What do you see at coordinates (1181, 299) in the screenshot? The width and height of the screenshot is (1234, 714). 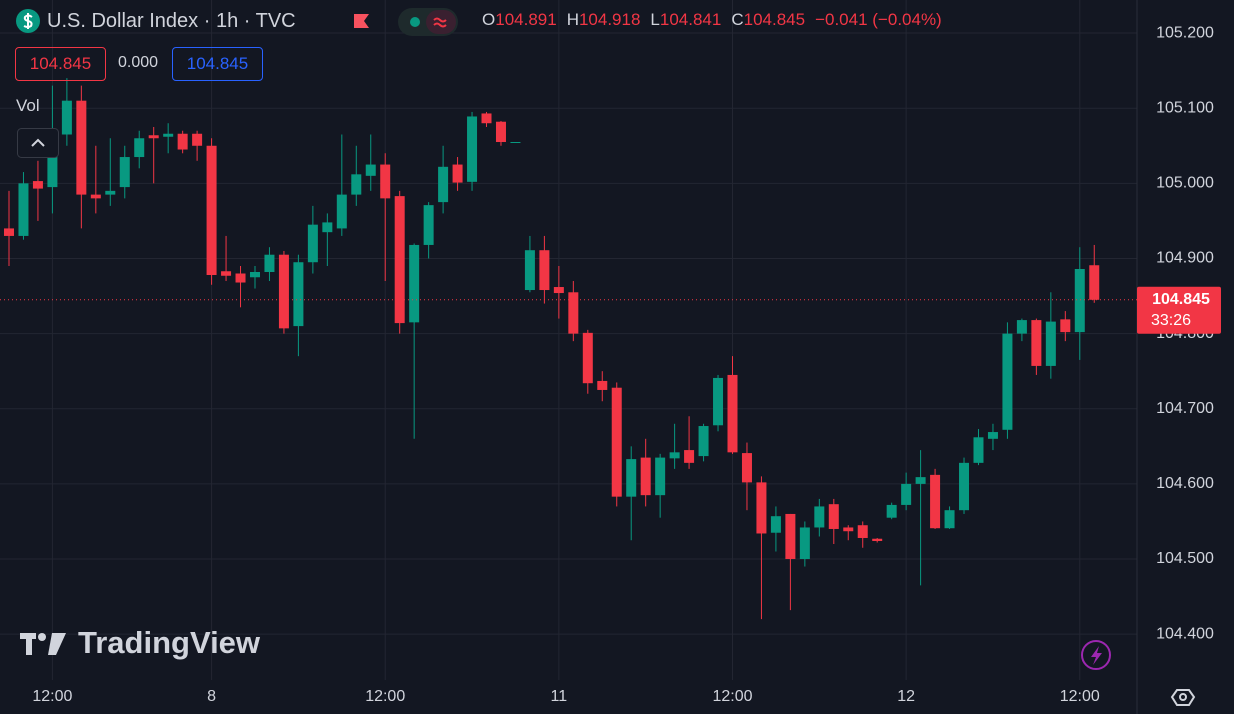 I see `last-price: 104.845` at bounding box center [1181, 299].